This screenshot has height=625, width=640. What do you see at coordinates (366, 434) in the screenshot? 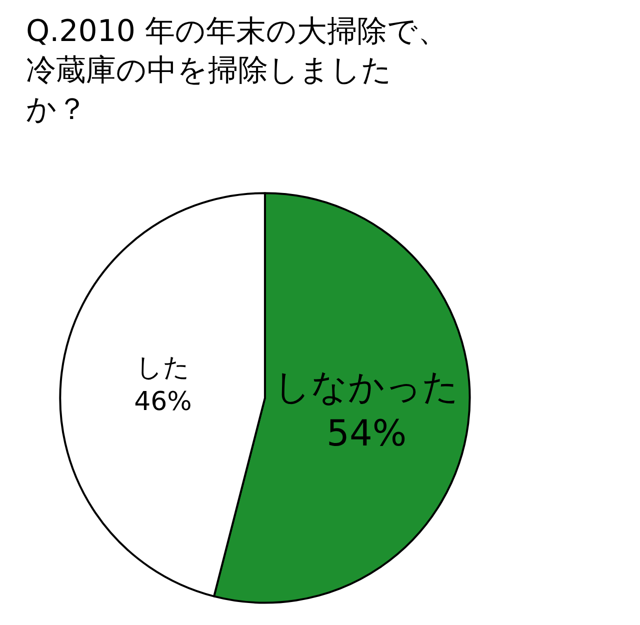
I see `data-label: 54%` at bounding box center [366, 434].